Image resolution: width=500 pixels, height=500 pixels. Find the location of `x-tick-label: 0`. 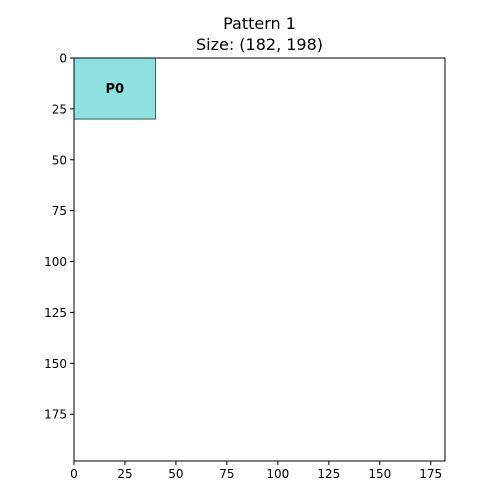

x-tick-label: 0 is located at coordinates (74, 474).